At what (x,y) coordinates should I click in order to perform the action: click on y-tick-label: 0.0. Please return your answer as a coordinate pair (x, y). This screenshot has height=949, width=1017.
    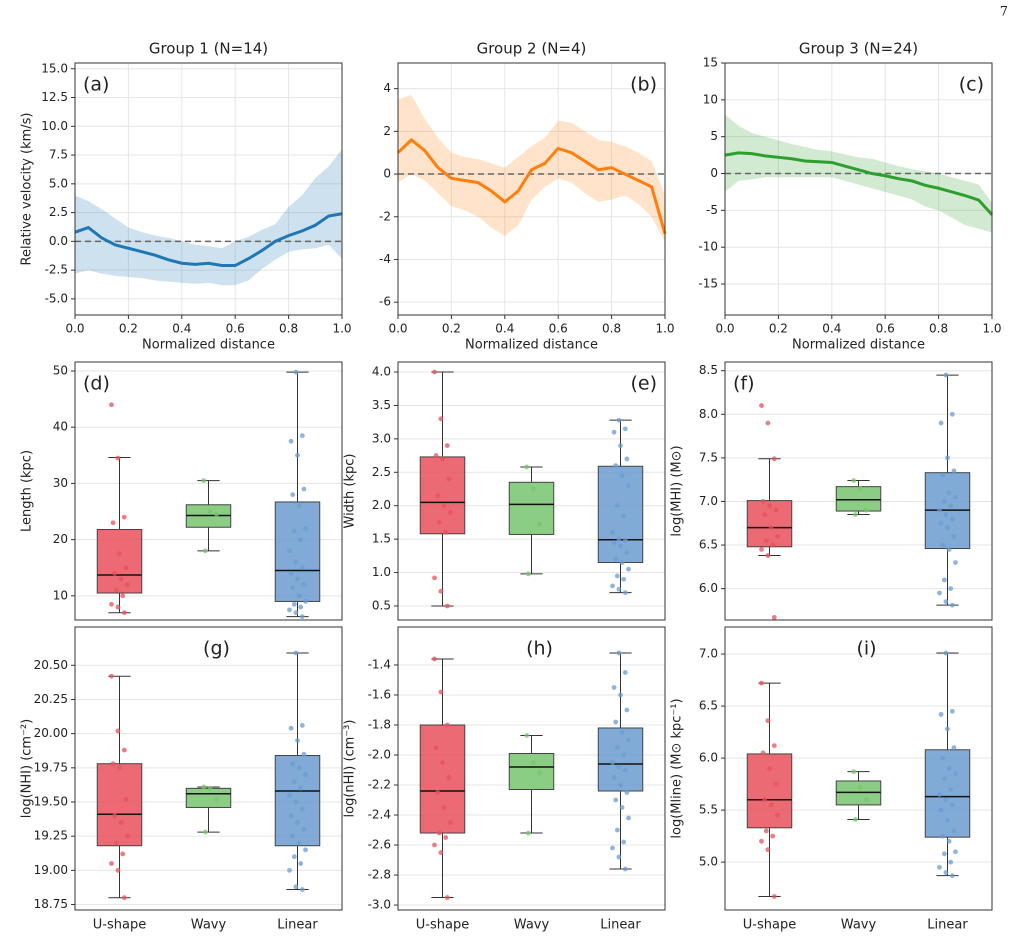
    Looking at the image, I should click on (58, 241).